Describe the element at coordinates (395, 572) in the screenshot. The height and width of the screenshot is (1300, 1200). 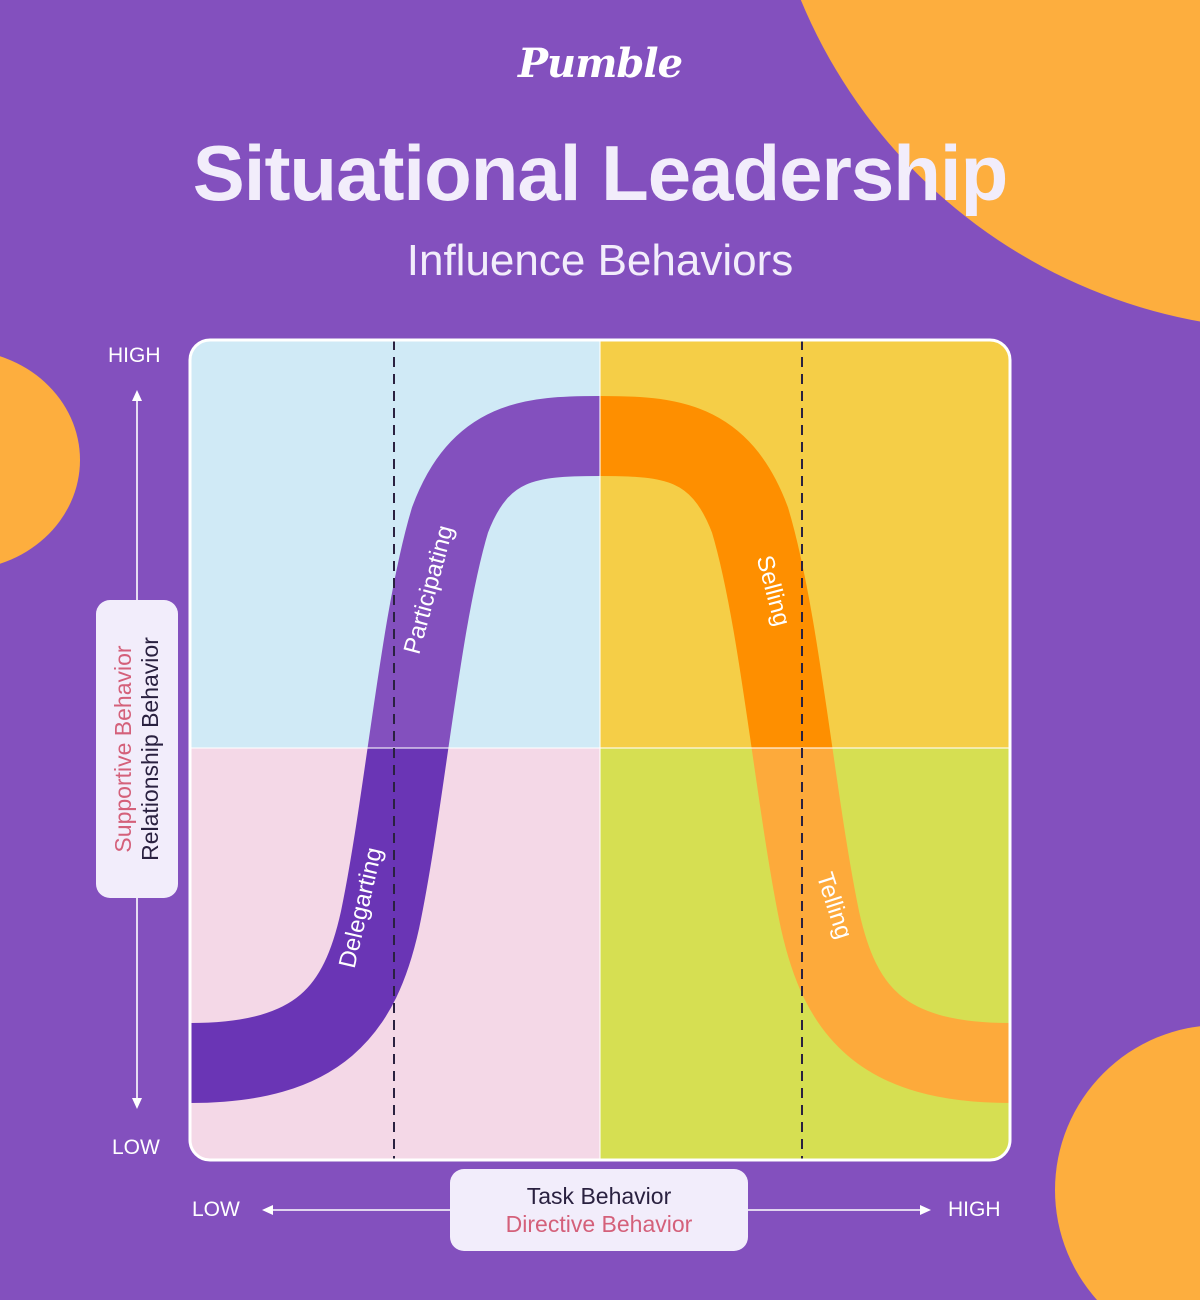
I see `curve-segment-participating` at that location.